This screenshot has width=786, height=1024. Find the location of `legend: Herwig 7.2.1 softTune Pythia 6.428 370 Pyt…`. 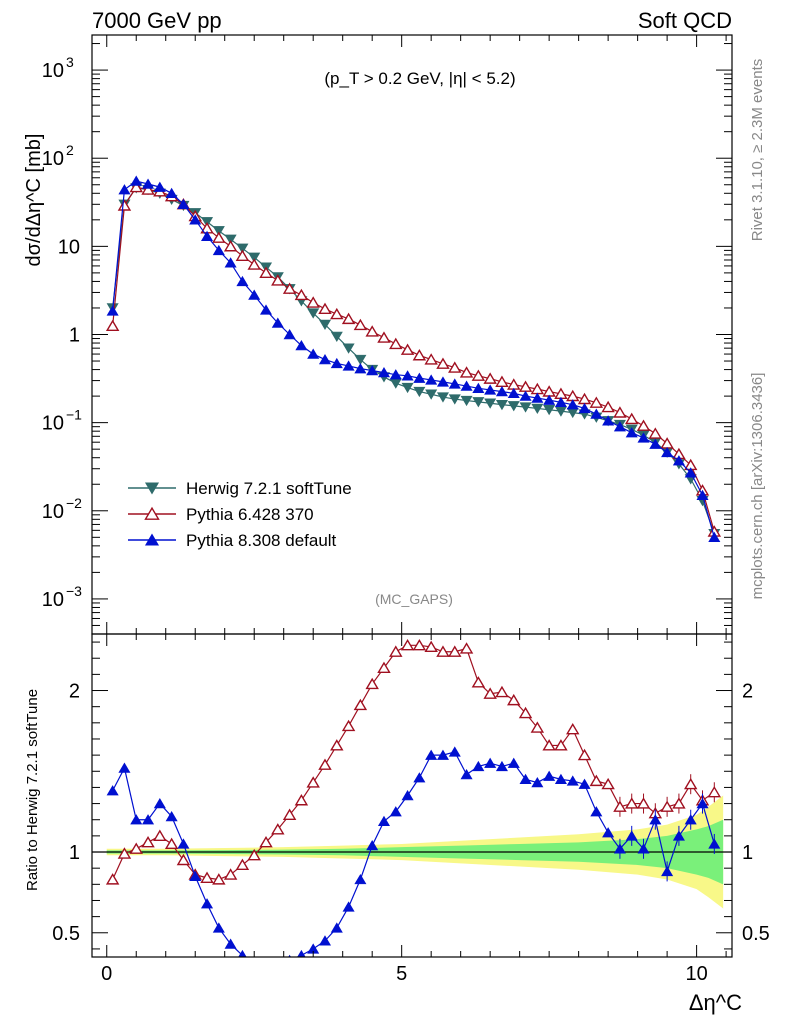

legend: Herwig 7.2.1 softTune Pythia 6.428 370 Pyt… is located at coordinates (240, 514).